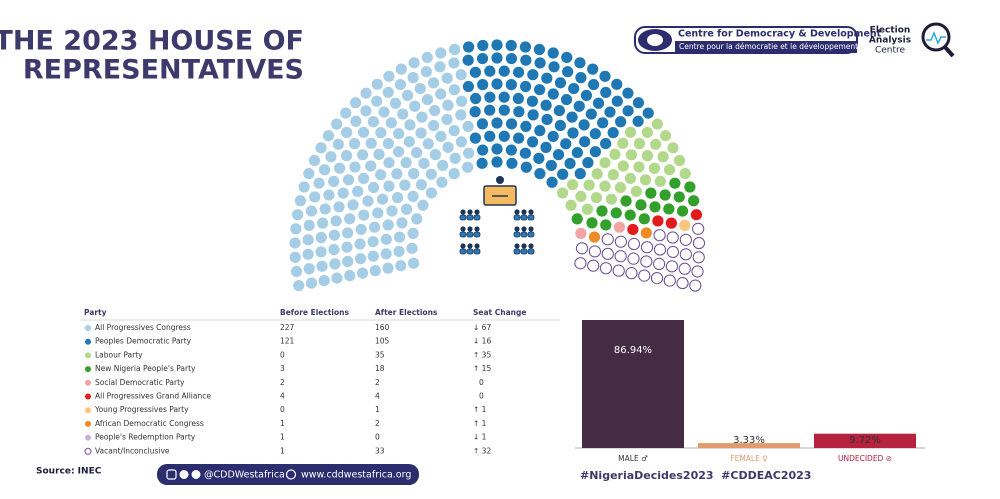 The width and height of the screenshot is (1000, 499). What do you see at coordinates (382, 327) in the screenshot?
I see `table-cell: 160` at bounding box center [382, 327].